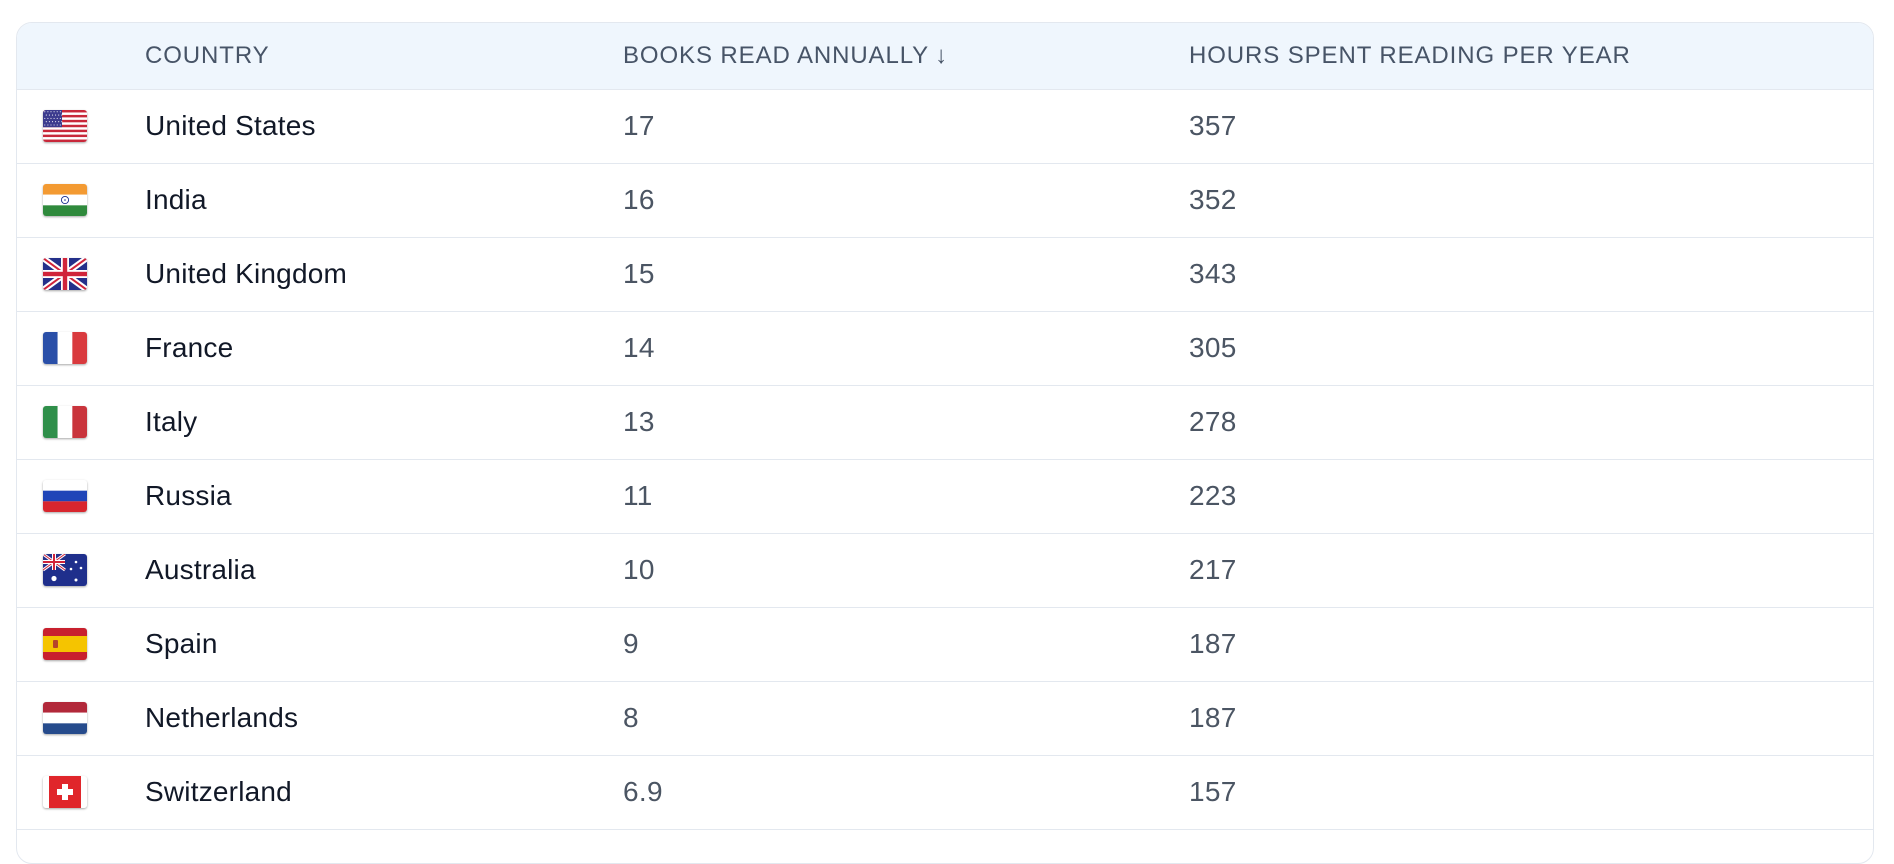 This screenshot has height=864, width=1894. Describe the element at coordinates (639, 273) in the screenshot. I see `books-read-cell: 15` at that location.